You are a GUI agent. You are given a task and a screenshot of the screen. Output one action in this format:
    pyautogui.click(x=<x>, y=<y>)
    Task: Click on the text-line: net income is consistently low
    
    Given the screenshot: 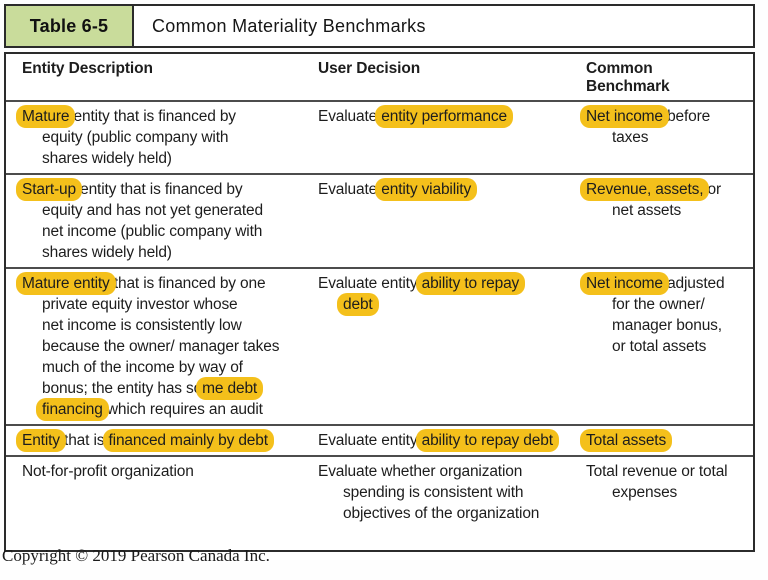 What is the action you would take?
    pyautogui.click(x=165, y=325)
    